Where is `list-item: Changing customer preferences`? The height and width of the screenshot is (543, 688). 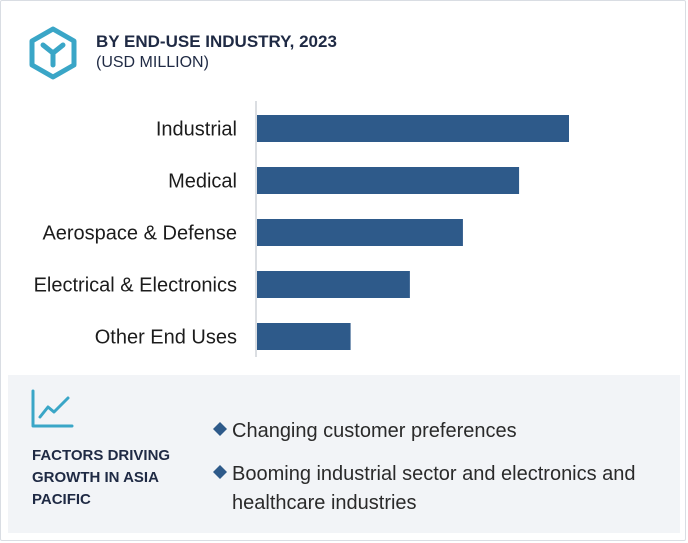 list-item: Changing customer preferences is located at coordinates (443, 431).